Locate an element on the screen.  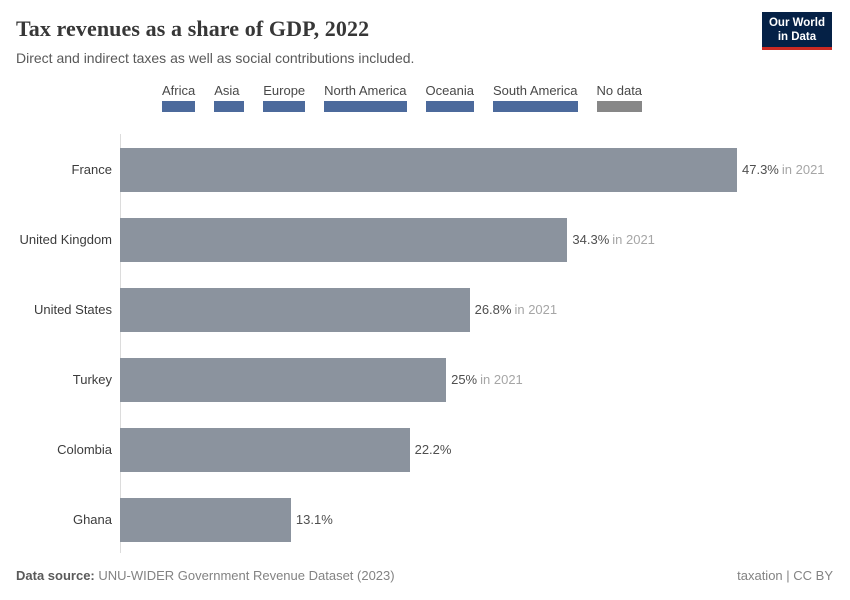
country-label: Colombia is located at coordinates (84, 449).